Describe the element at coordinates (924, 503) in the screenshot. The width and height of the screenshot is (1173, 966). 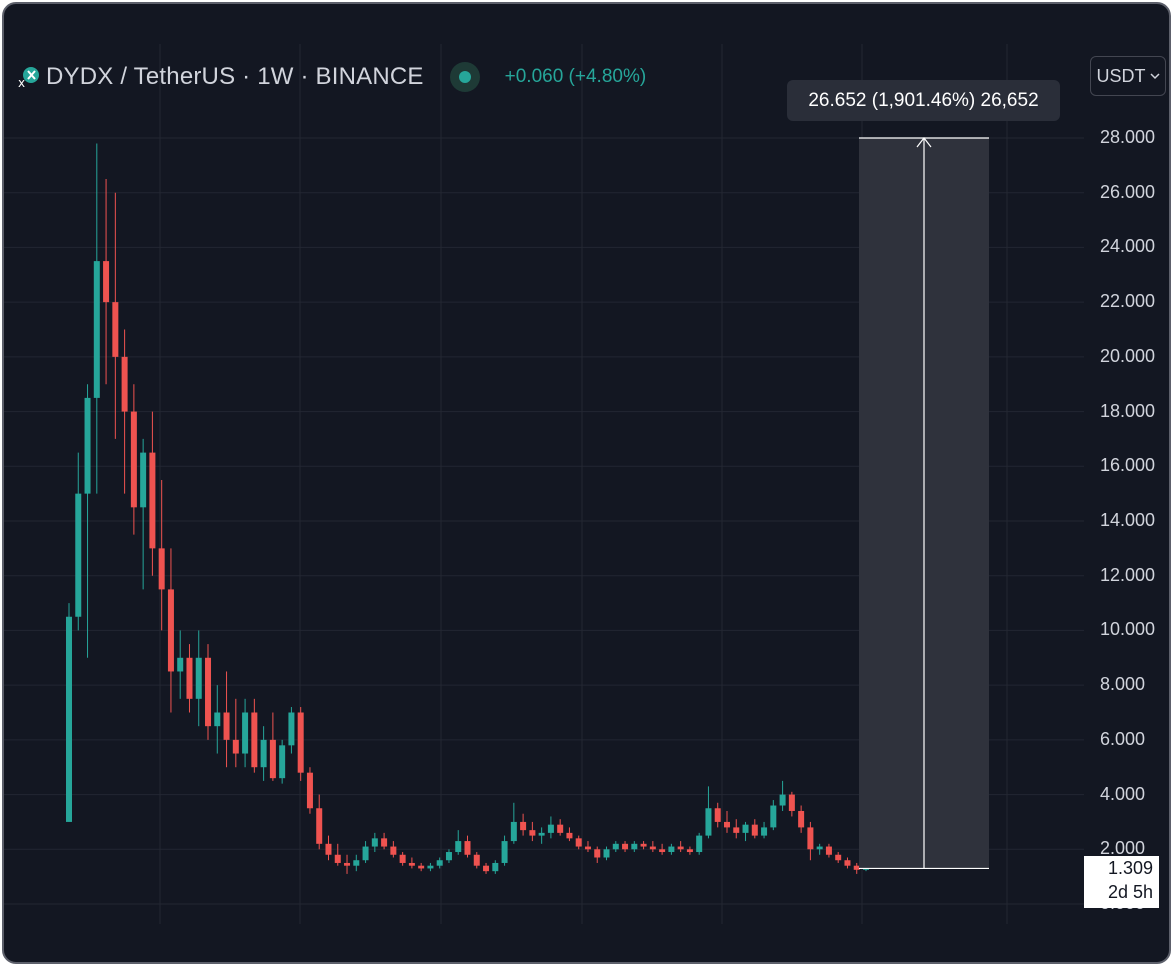
I see `price-range-measure` at that location.